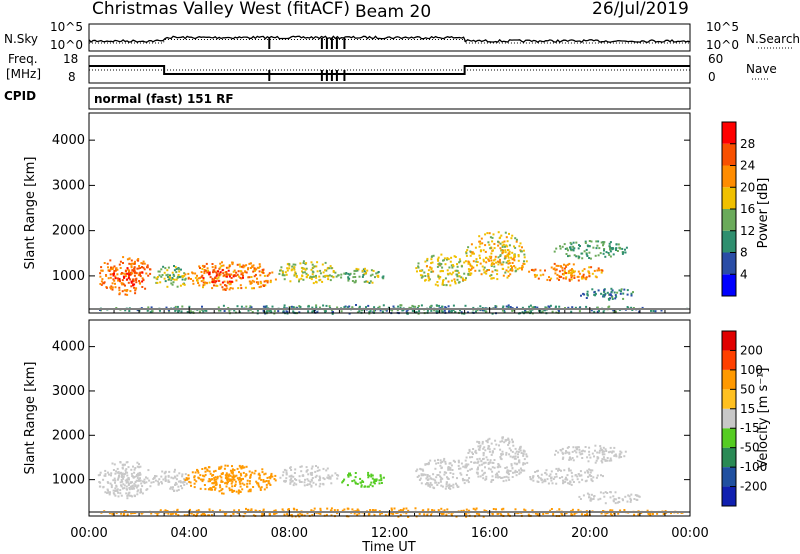 The width and height of the screenshot is (800, 554). What do you see at coordinates (747, 209) in the screenshot?
I see `colorbar-tick-label: 16` at bounding box center [747, 209].